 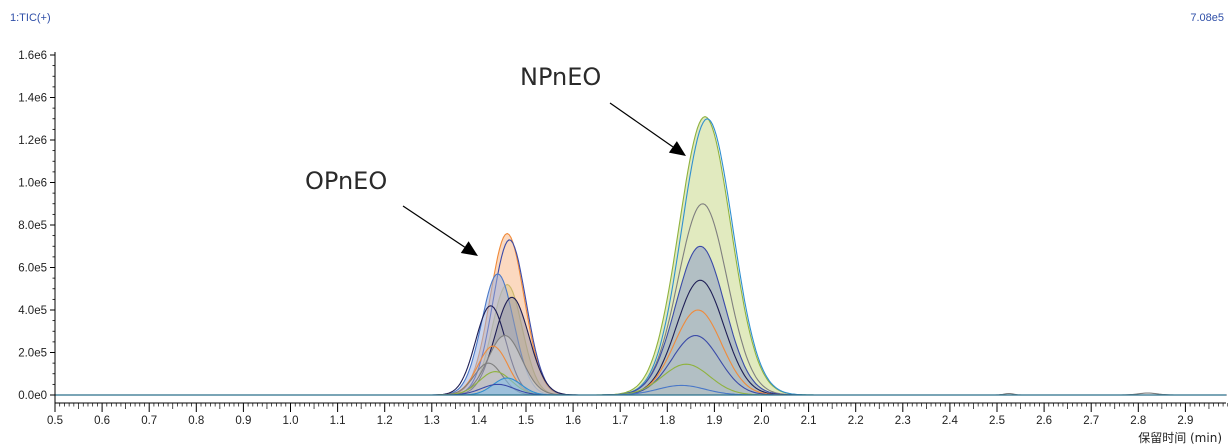 What do you see at coordinates (1044, 421) in the screenshot?
I see `x-tick-label: 2.6` at bounding box center [1044, 421].